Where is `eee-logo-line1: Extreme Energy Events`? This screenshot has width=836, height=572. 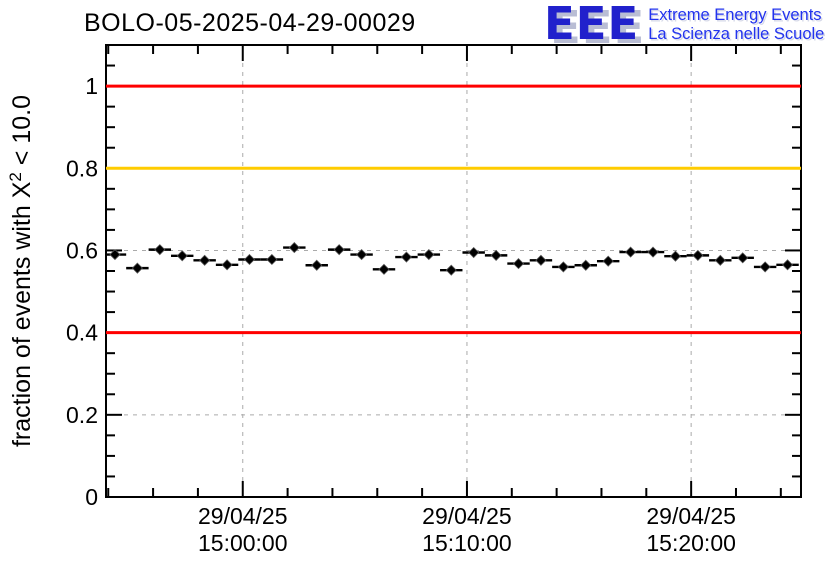
eee-logo-line1: Extreme Energy Events is located at coordinates (735, 15).